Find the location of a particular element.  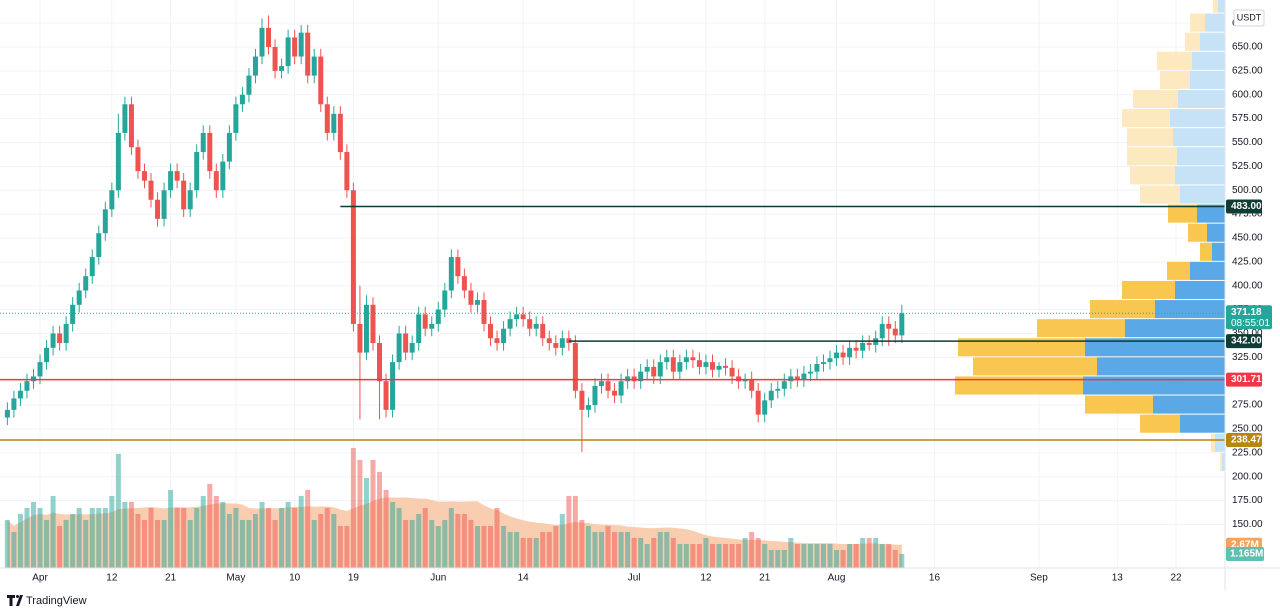

y-tick-label: 175.00 is located at coordinates (1247, 500).